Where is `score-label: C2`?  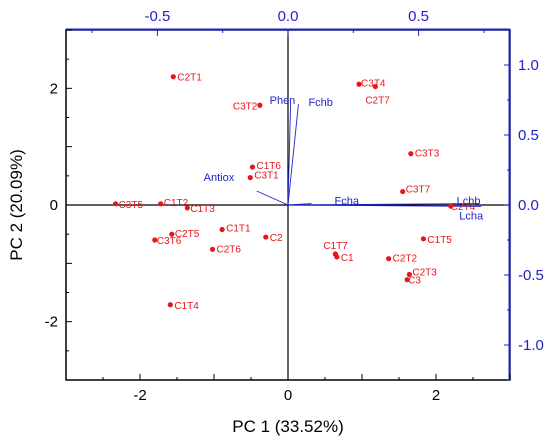 score-label: C2 is located at coordinates (276, 238).